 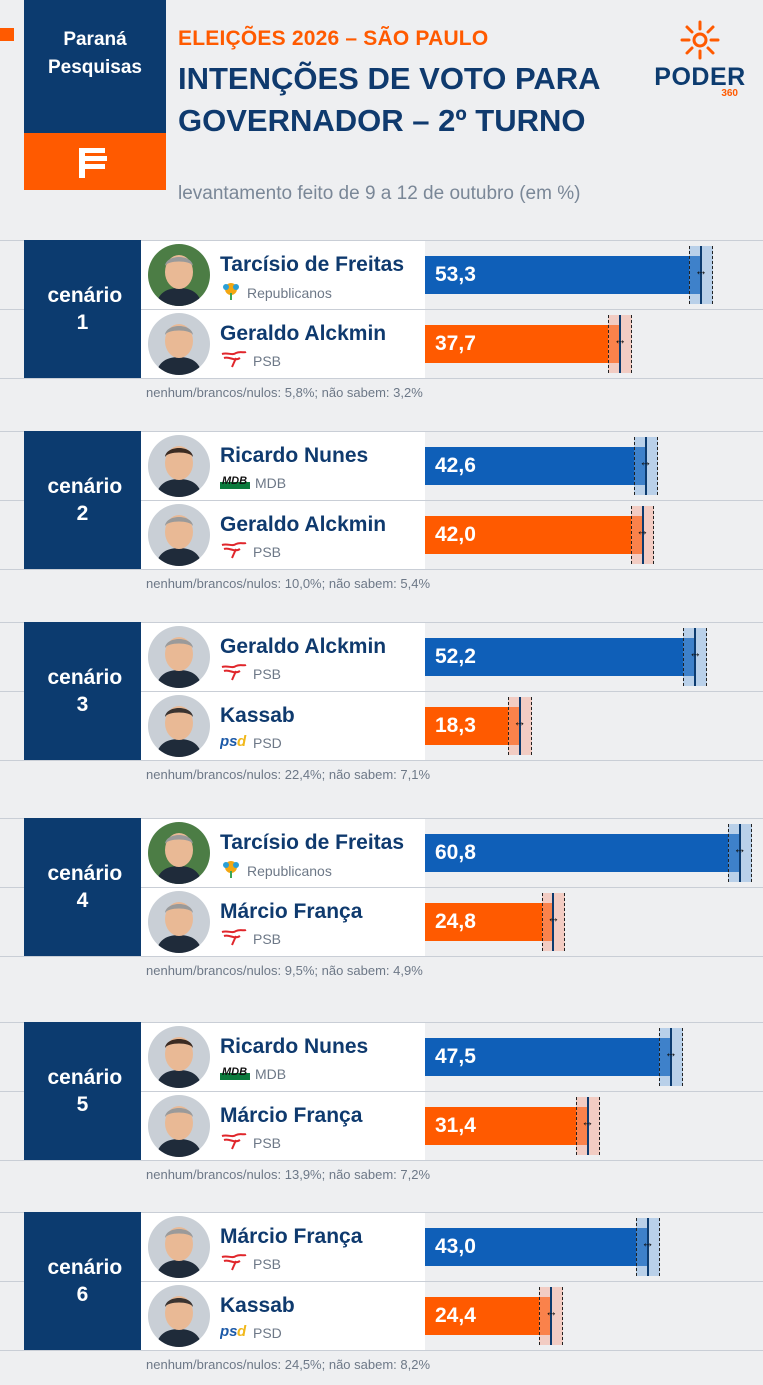 I want to click on mdb-icon: MDB, so click(x=235, y=1073).